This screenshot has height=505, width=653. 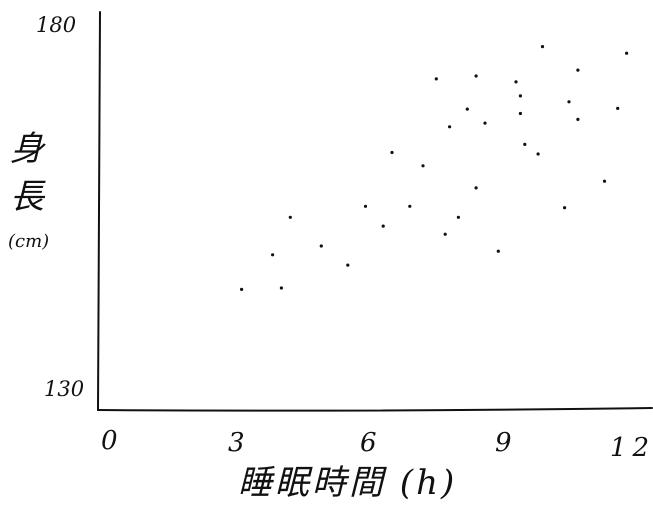 I want to click on x-tick-label: 3, so click(x=236, y=443).